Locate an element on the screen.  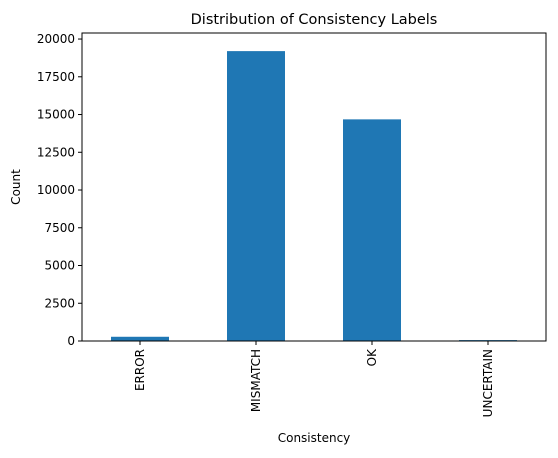
bar-ok is located at coordinates (372, 230).